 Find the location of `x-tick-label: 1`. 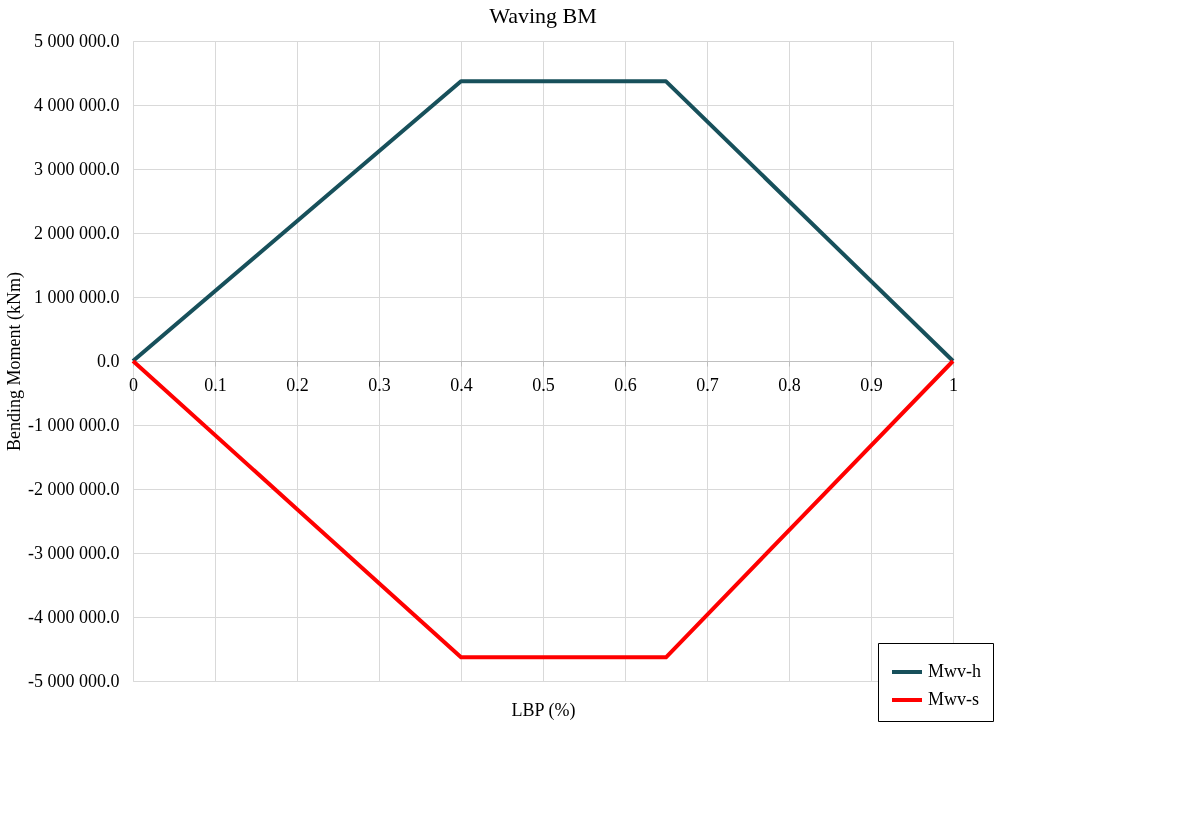

x-tick-label: 1 is located at coordinates (953, 384).